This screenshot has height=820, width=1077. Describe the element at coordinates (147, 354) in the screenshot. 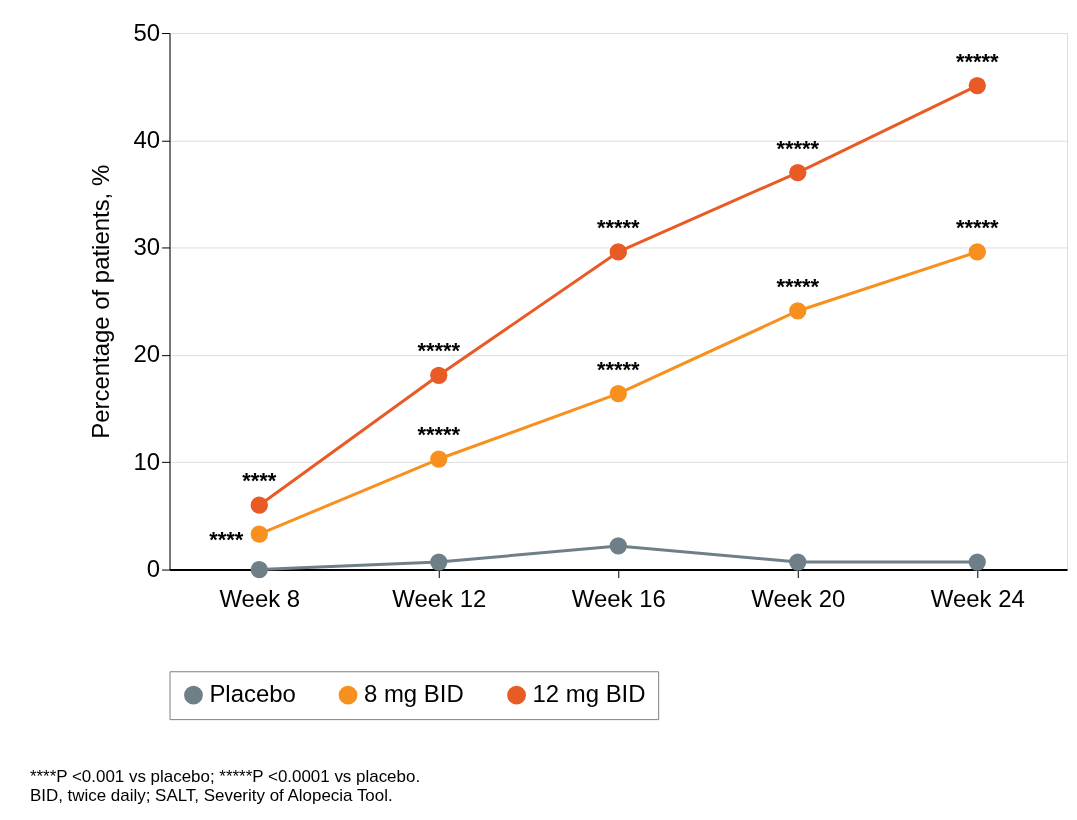

I see `y-tick-label: 20` at that location.